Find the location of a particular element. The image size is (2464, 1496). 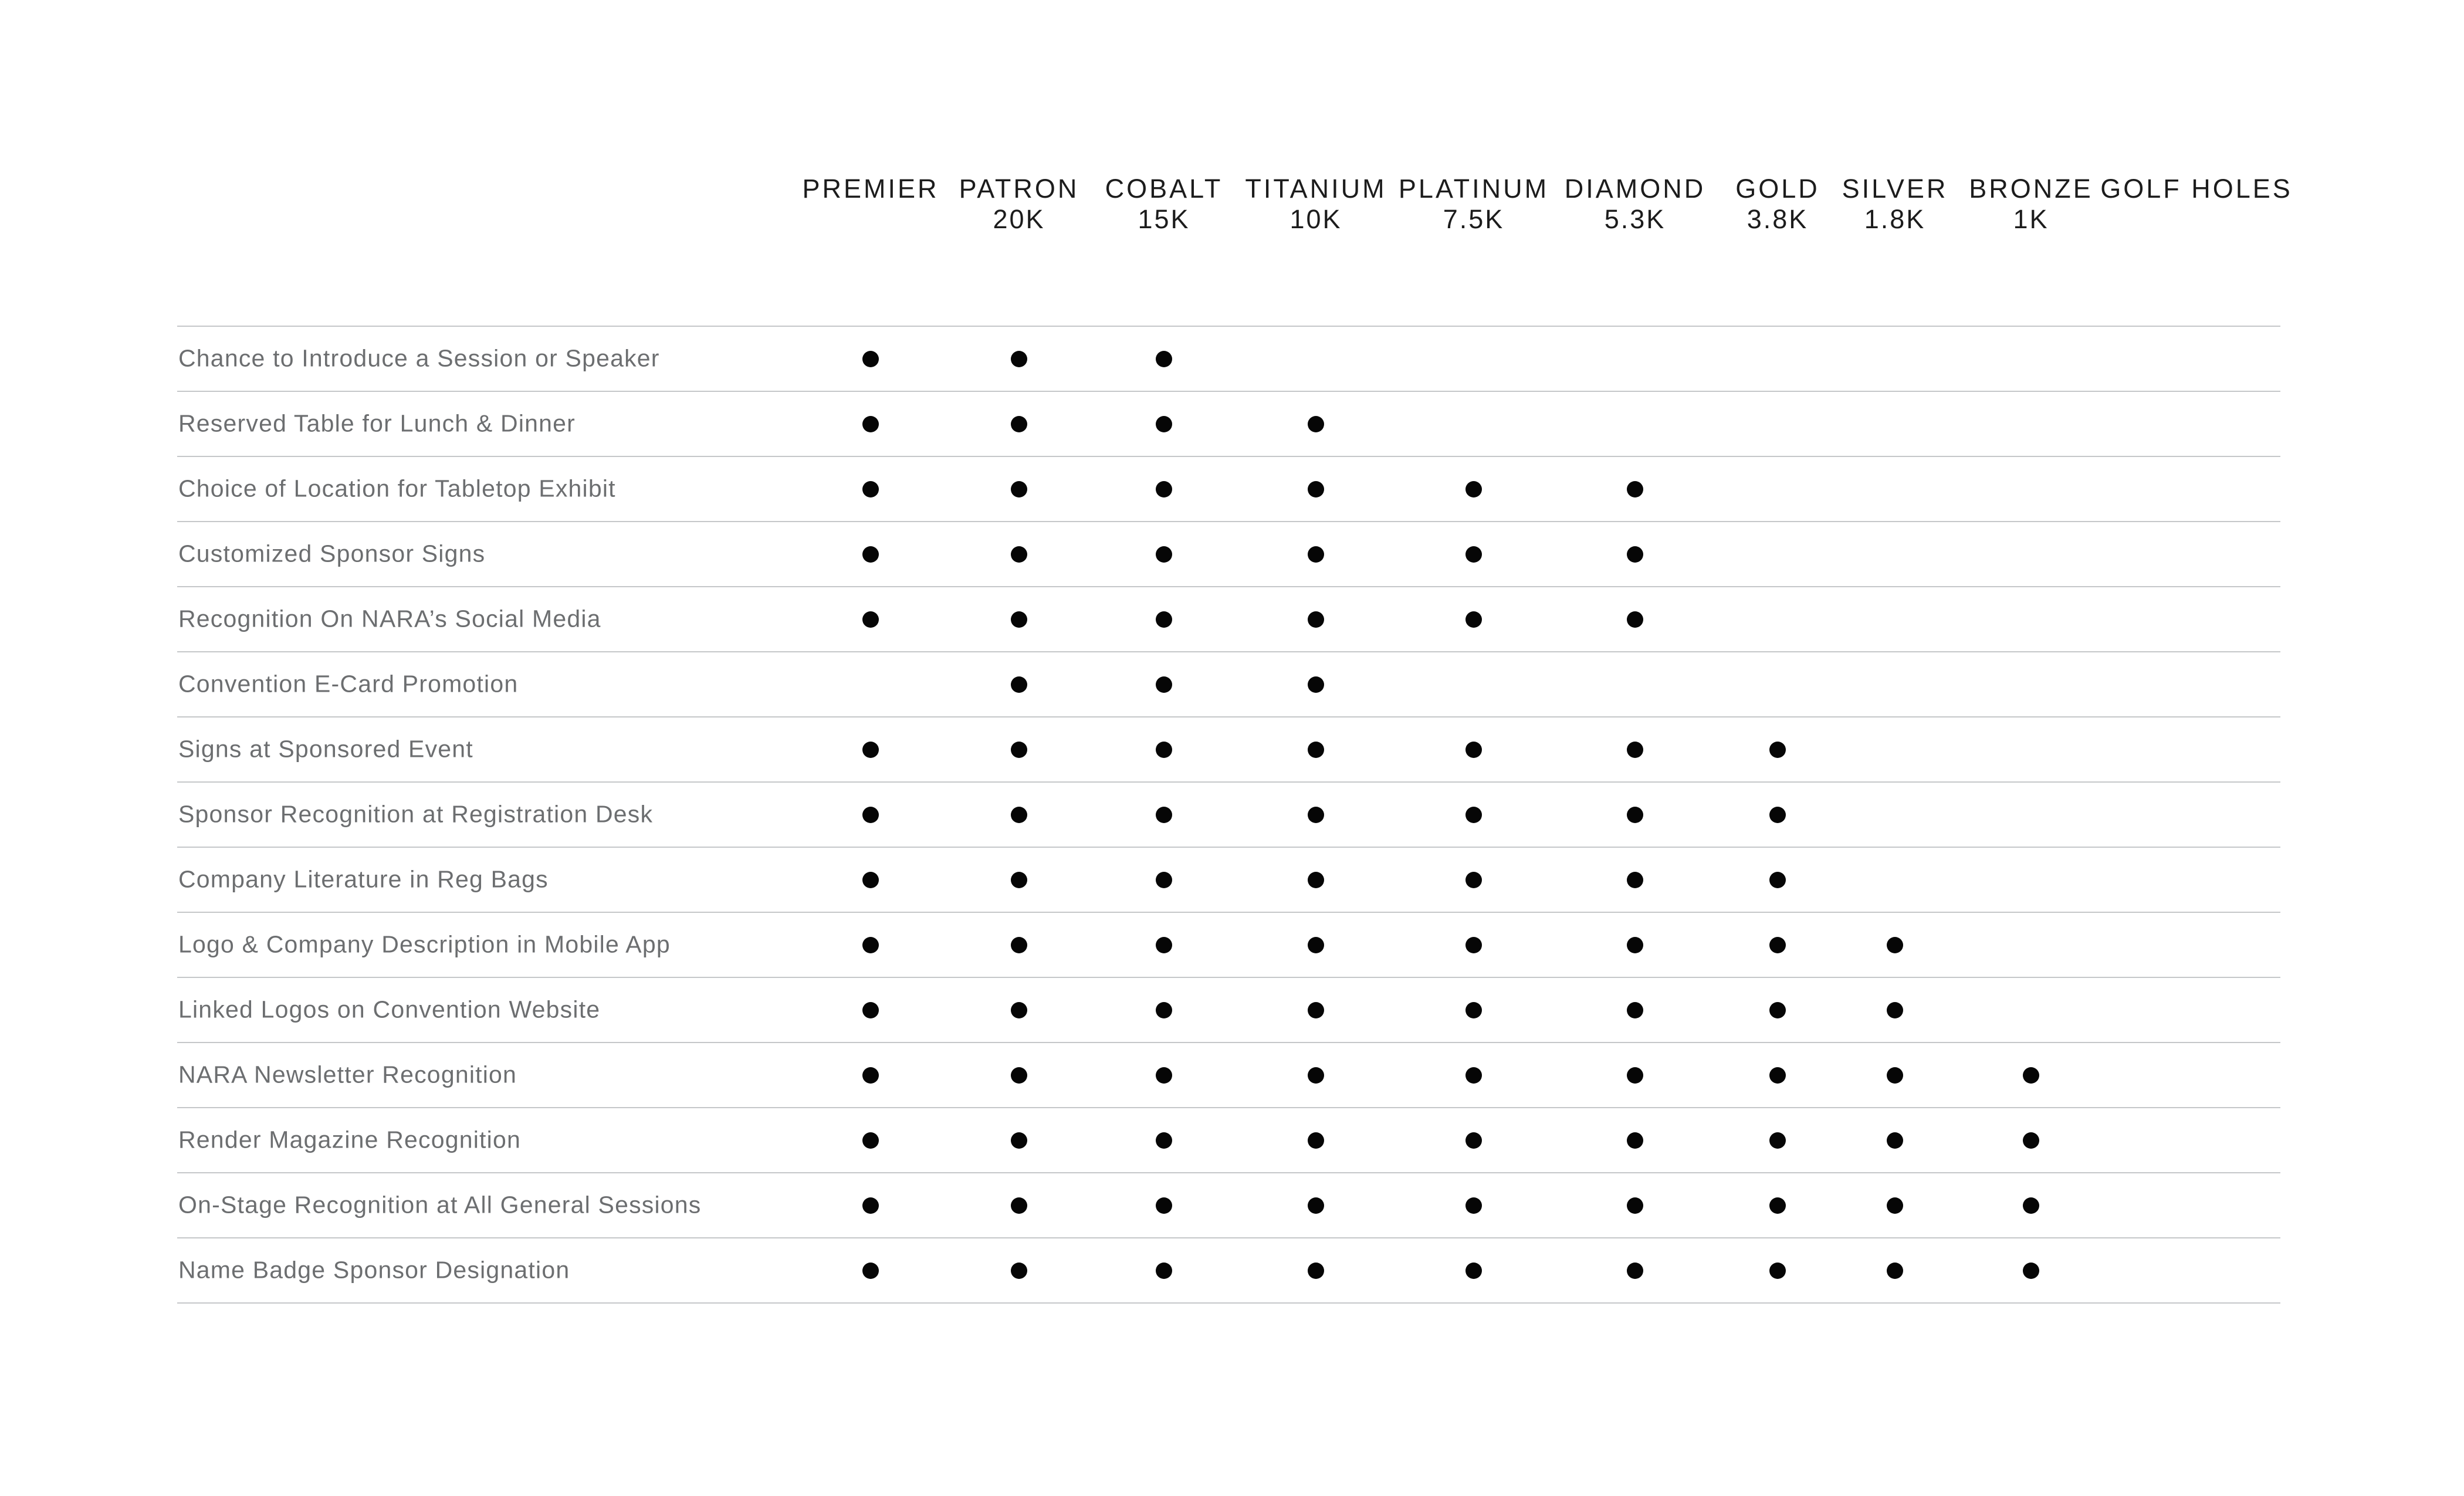

column-header-cobalt: COBALT 15K is located at coordinates (1164, 204).